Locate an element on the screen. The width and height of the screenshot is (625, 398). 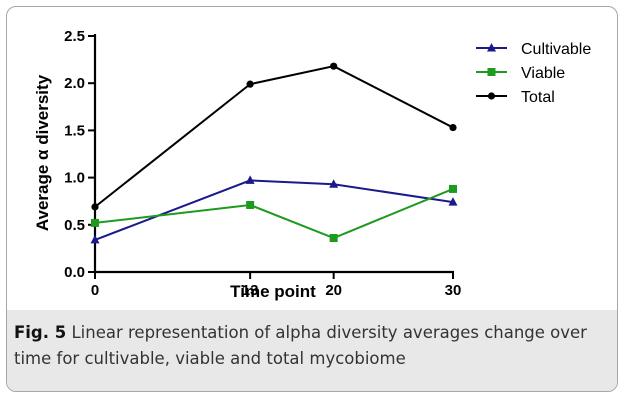
x-tick-label: 30 is located at coordinates (453, 290).